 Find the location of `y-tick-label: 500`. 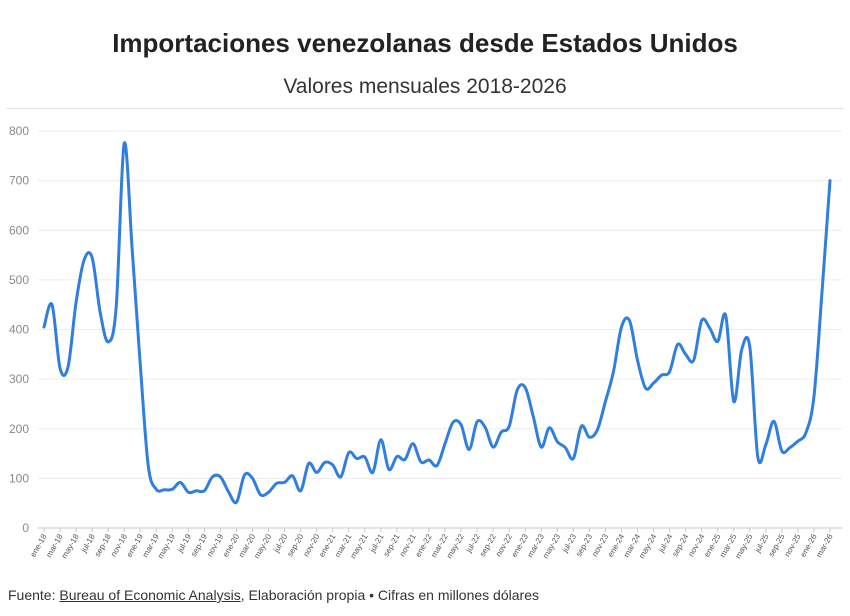

y-tick-label: 500 is located at coordinates (19, 280).